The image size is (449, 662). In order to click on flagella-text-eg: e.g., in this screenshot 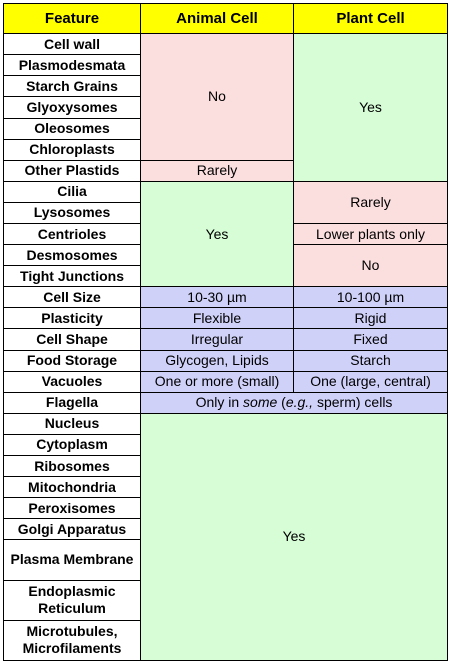, I will do `click(299, 402)`.